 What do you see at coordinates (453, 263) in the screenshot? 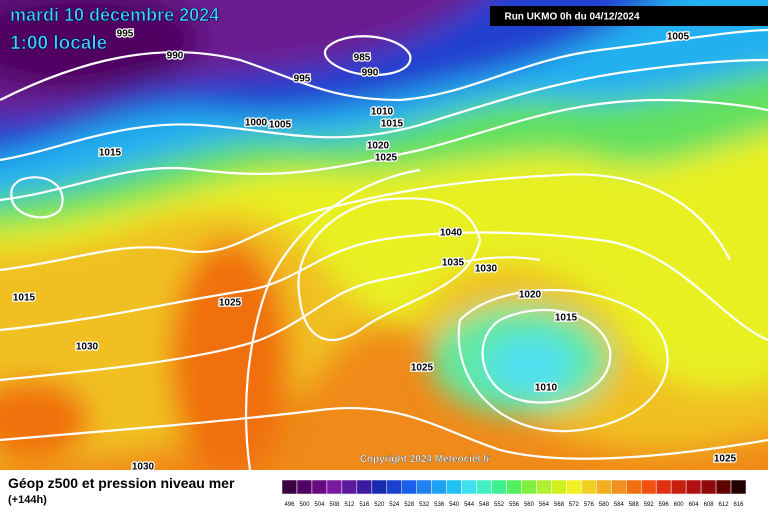
I see `isobar-label: 1035` at bounding box center [453, 263].